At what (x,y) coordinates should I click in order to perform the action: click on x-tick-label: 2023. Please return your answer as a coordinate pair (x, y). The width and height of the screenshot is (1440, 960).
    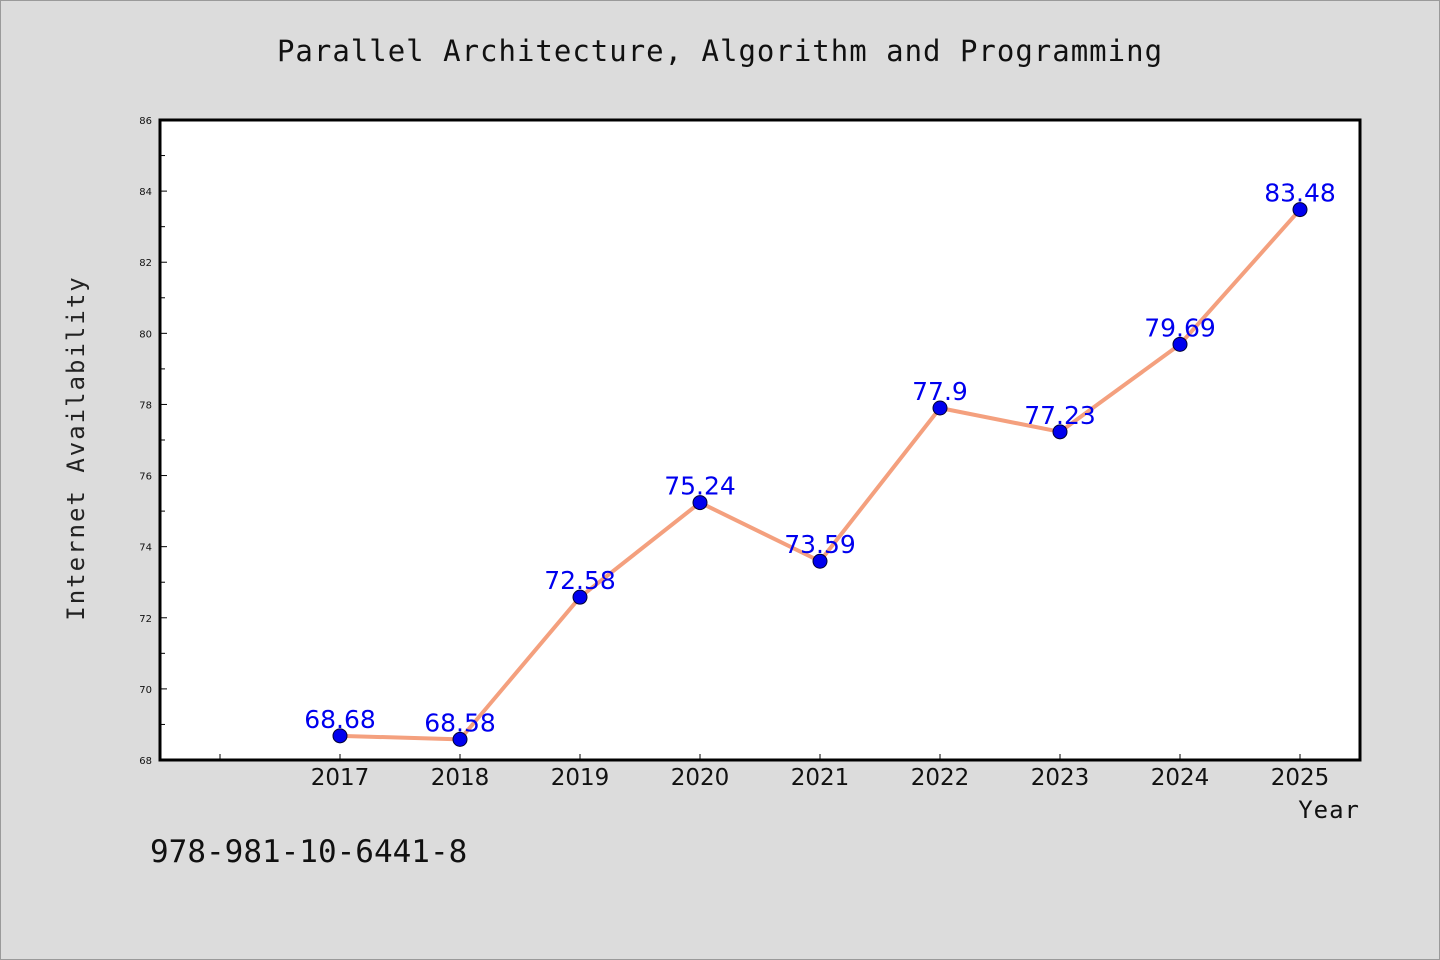
    Looking at the image, I should click on (1060, 778).